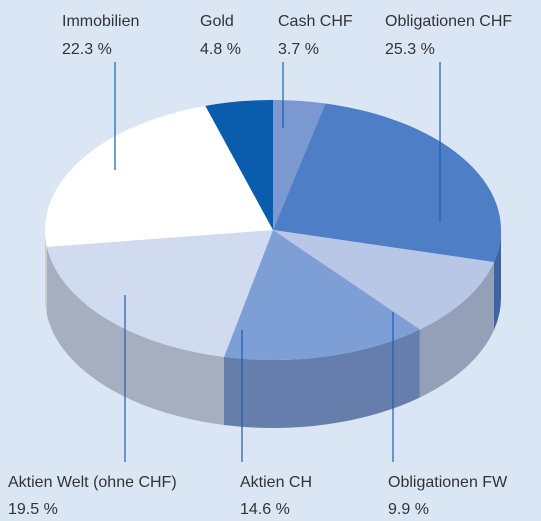 Image resolution: width=541 pixels, height=521 pixels. Describe the element at coordinates (315, 21) in the screenshot. I see `slice-label: Cash CHF` at that location.